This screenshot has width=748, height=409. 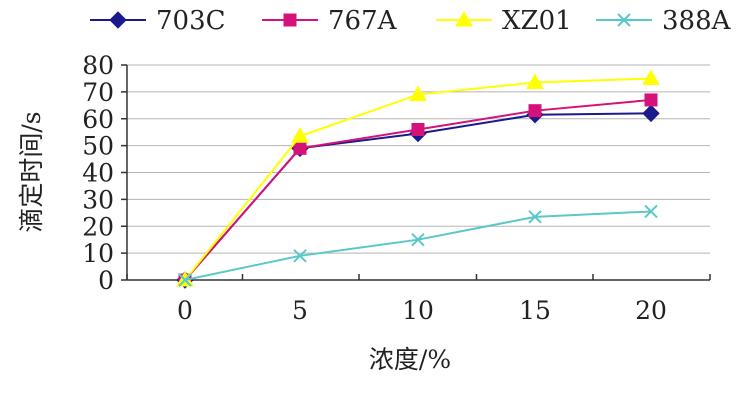 What do you see at coordinates (98, 119) in the screenshot?
I see `y-tick-label-60: 60` at bounding box center [98, 119].